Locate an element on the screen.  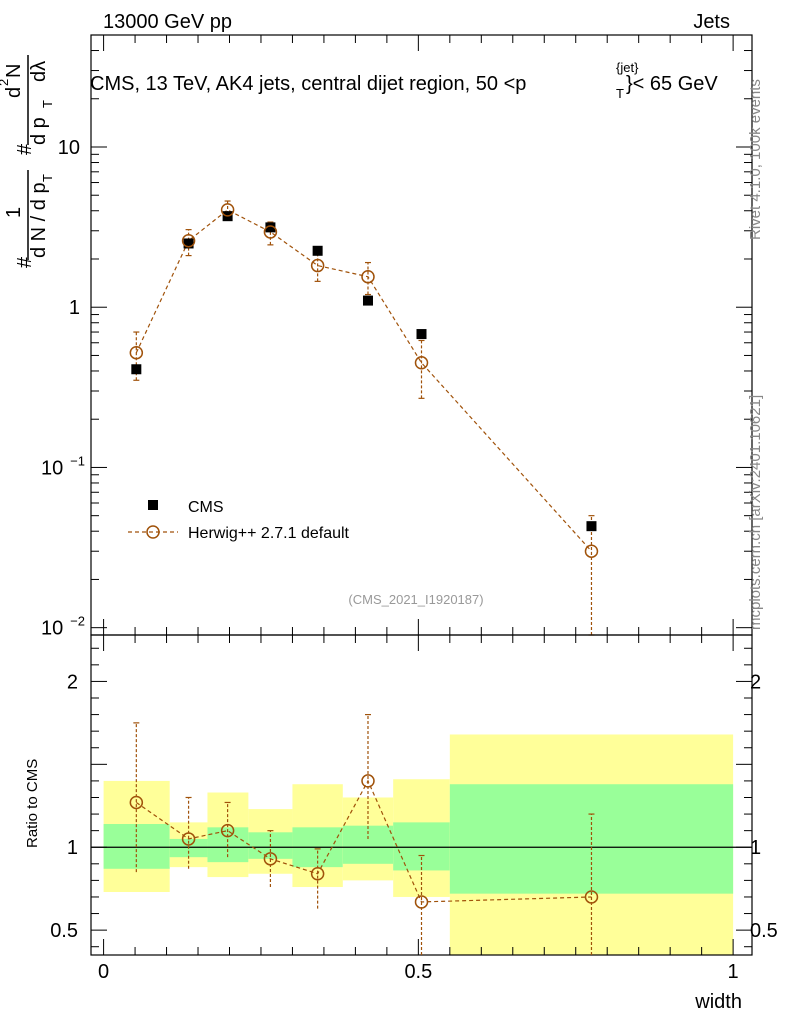
x-tick-label: 0.5 is located at coordinates (418, 972).